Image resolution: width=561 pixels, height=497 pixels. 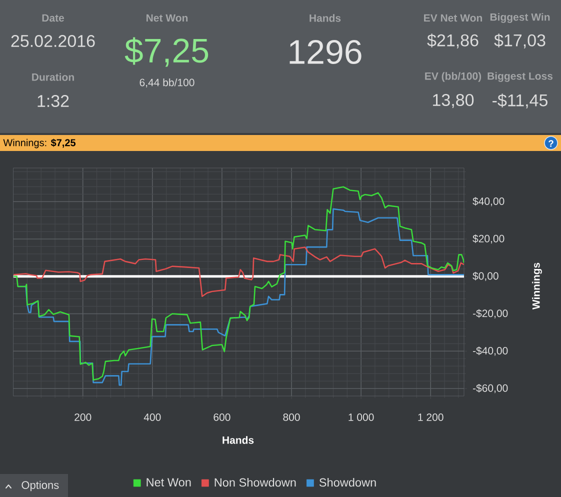 What do you see at coordinates (53, 77) in the screenshot?
I see `category-label: Duration` at bounding box center [53, 77].